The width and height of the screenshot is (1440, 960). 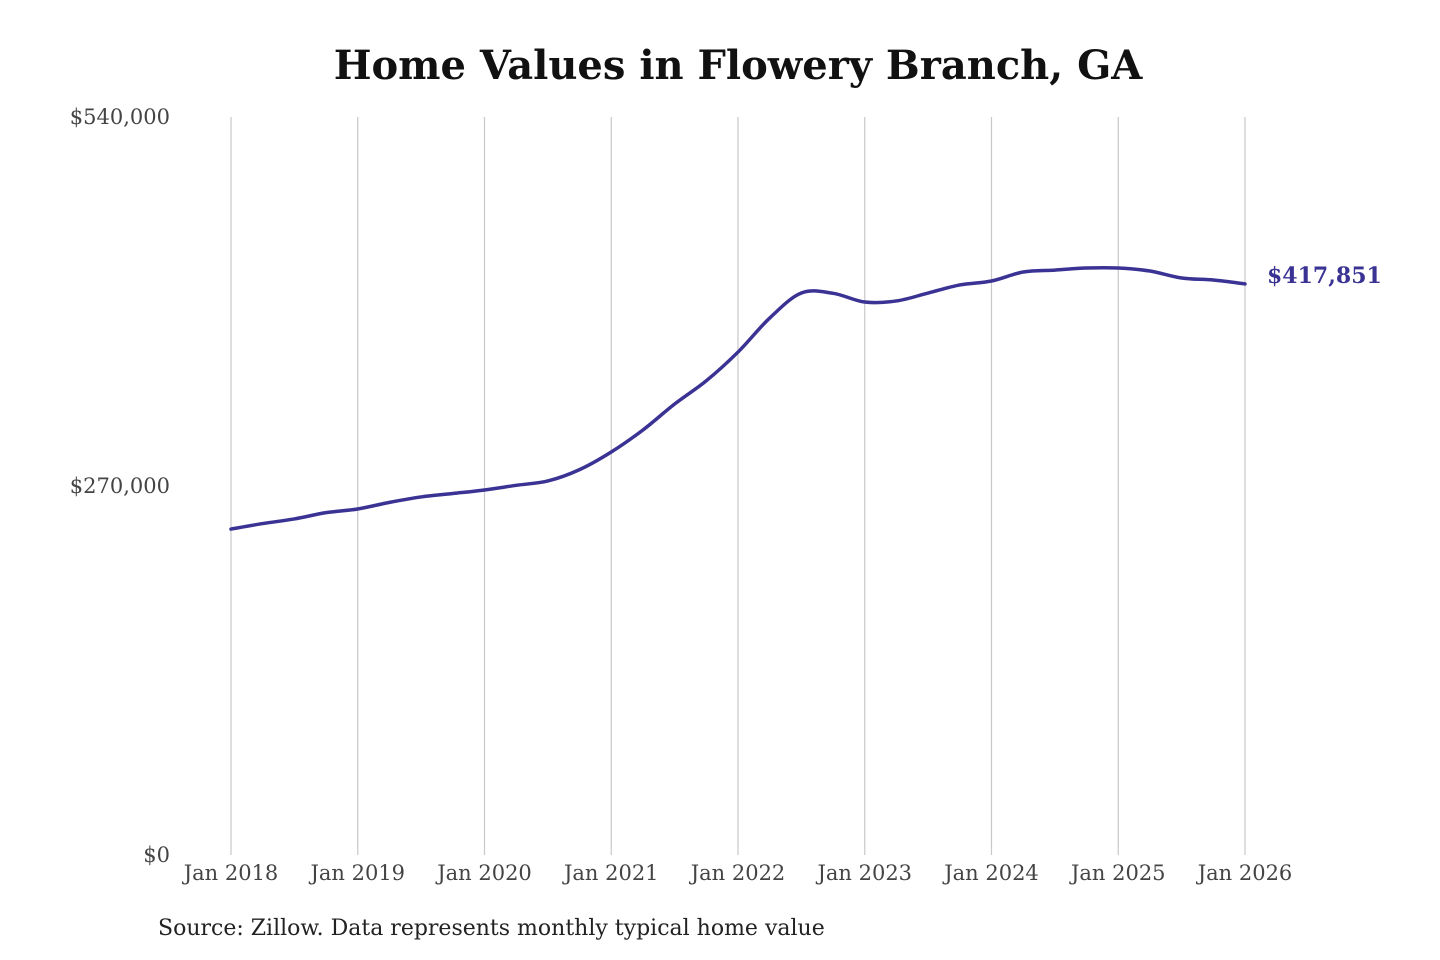 I want to click on end-value-label: $417,851, so click(x=1324, y=276).